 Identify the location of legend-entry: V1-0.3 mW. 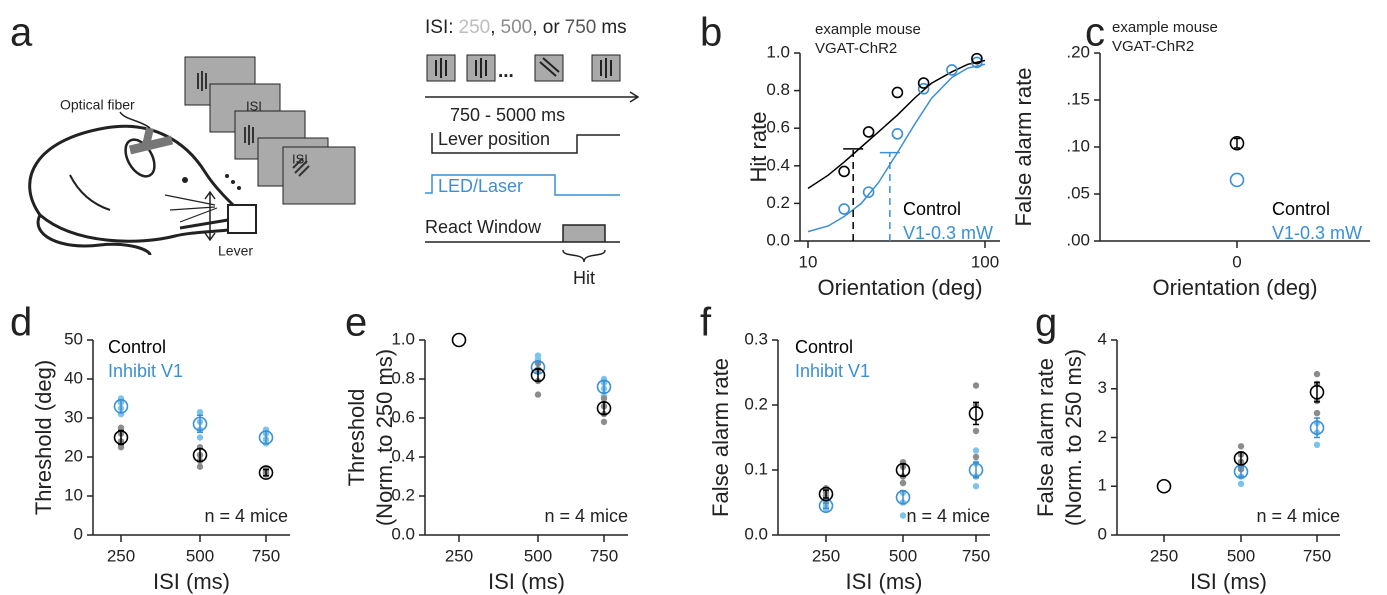
(948, 233).